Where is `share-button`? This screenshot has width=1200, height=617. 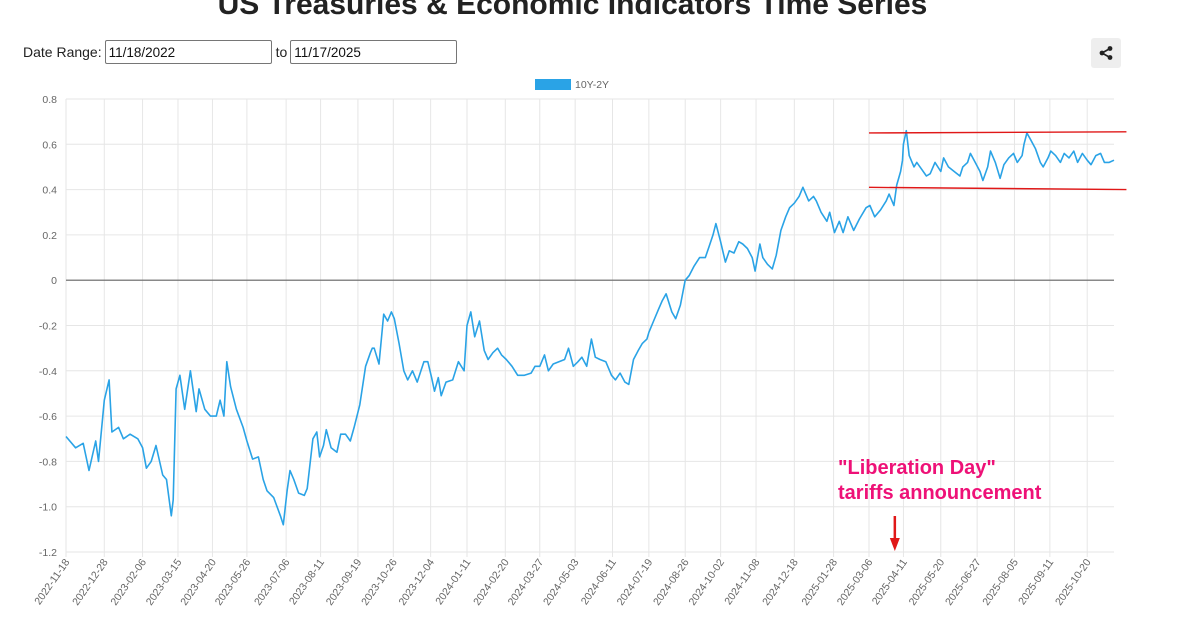 share-button is located at coordinates (1106, 53).